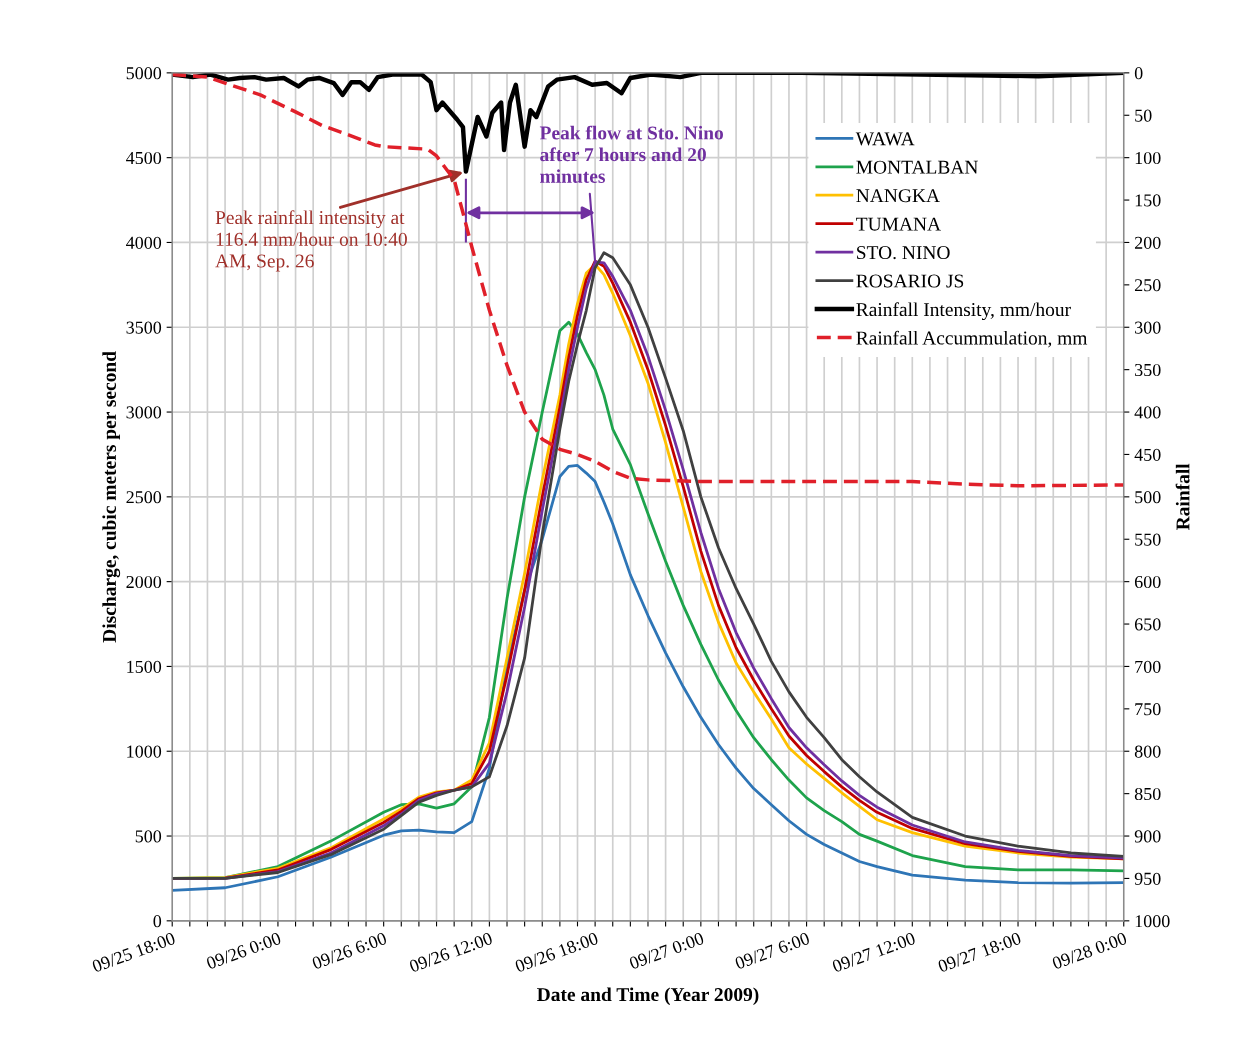 Image resolution: width=1257 pixels, height=1056 pixels. I want to click on y2-tick-label: 400, so click(1147, 412).